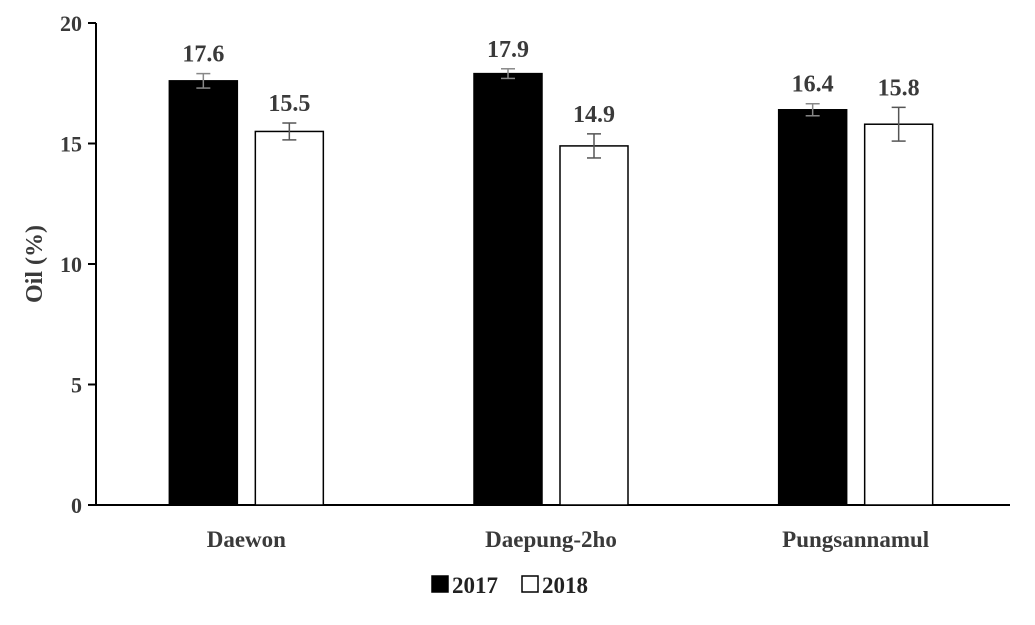 Image resolution: width=1035 pixels, height=625 pixels. Describe the element at coordinates (530, 584) in the screenshot. I see `legend-swatch-2018` at that location.